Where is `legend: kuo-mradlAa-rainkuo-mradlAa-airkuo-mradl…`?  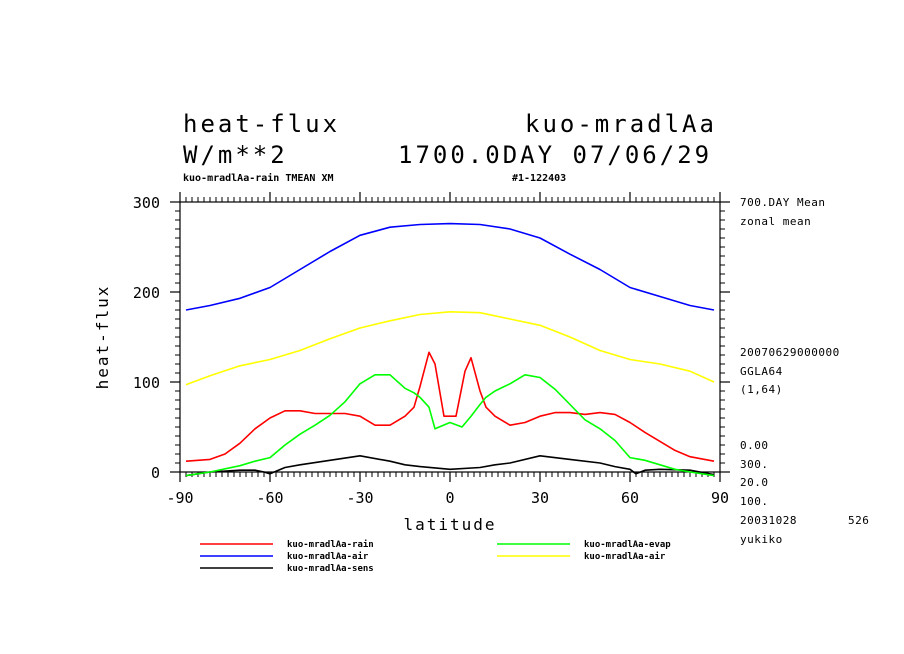
legend: kuo-mradlAa-rainkuo-mradlAa-airkuo-mradl… is located at coordinates (435, 556).